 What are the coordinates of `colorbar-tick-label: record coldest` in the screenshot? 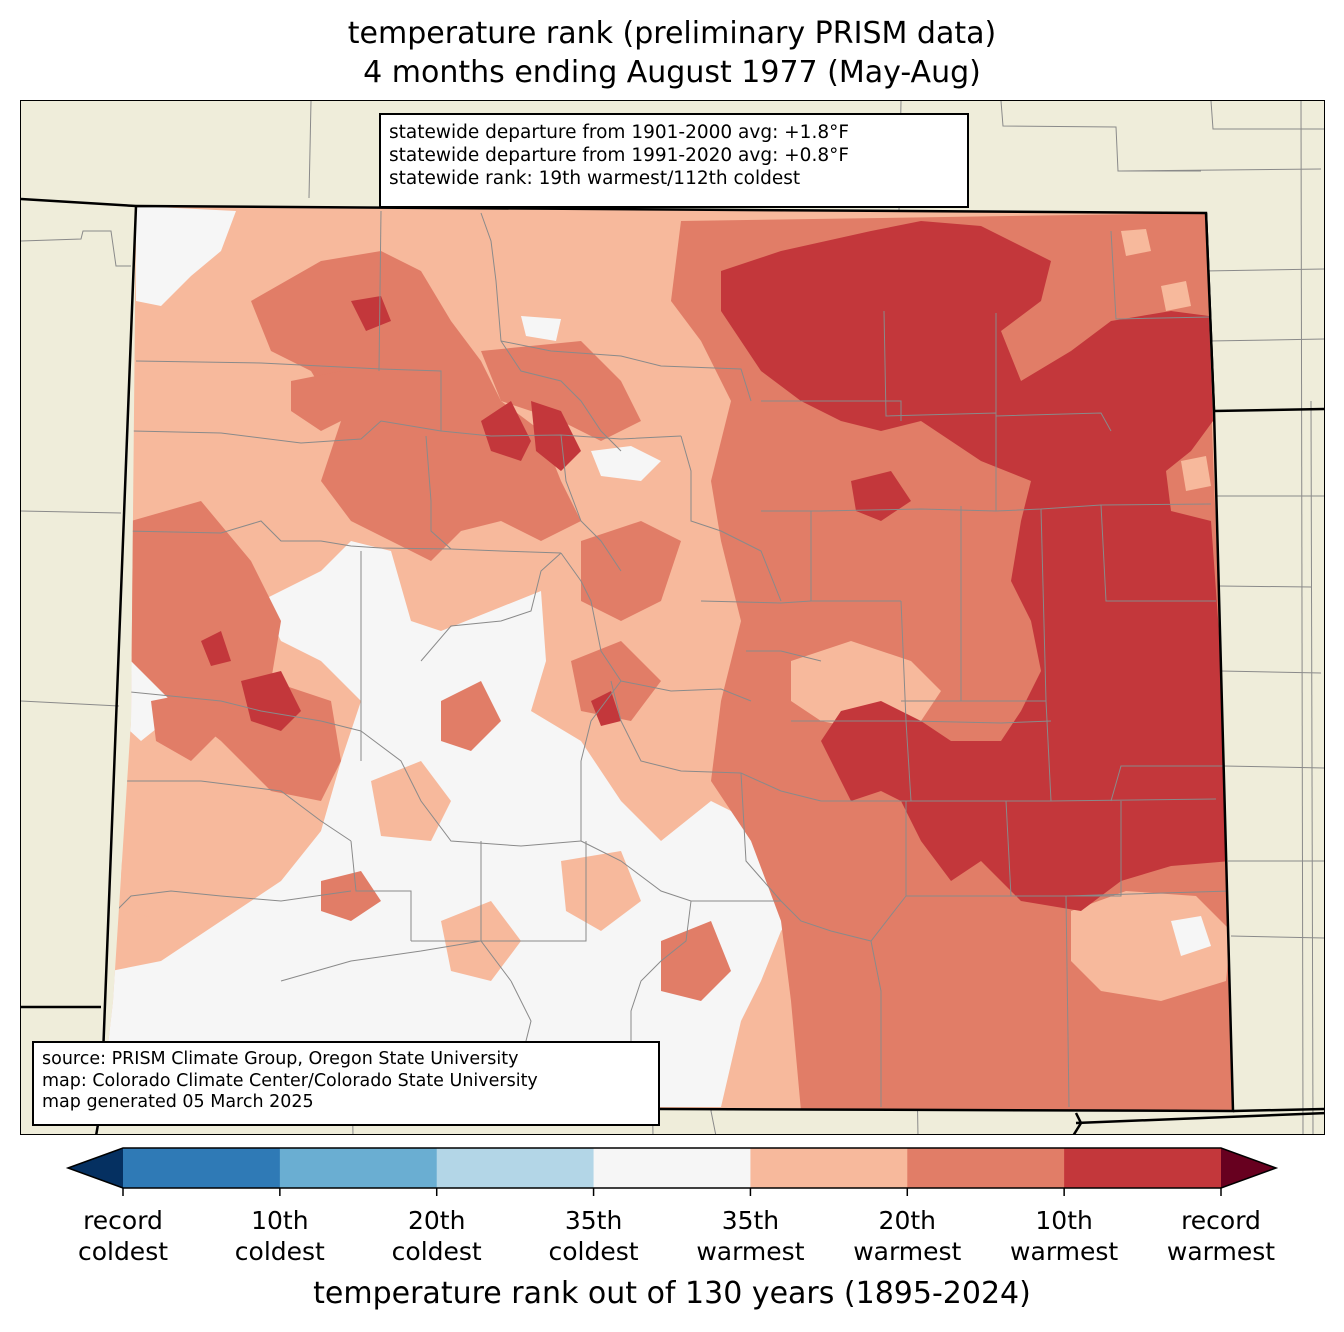 It's located at (123, 1236).